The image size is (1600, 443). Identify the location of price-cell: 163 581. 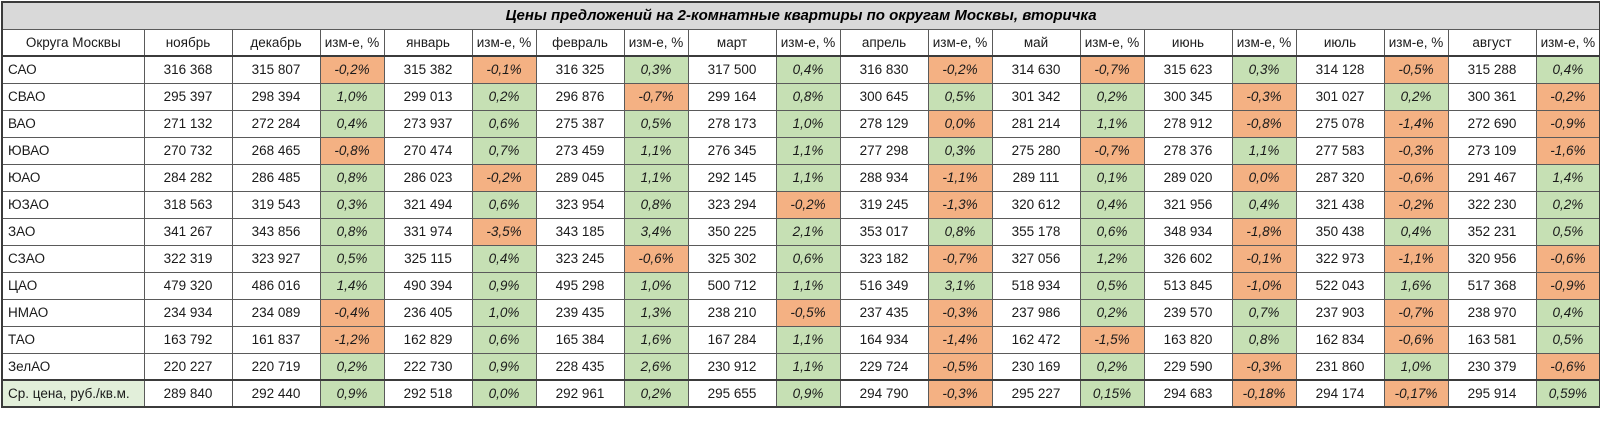
(1492, 339).